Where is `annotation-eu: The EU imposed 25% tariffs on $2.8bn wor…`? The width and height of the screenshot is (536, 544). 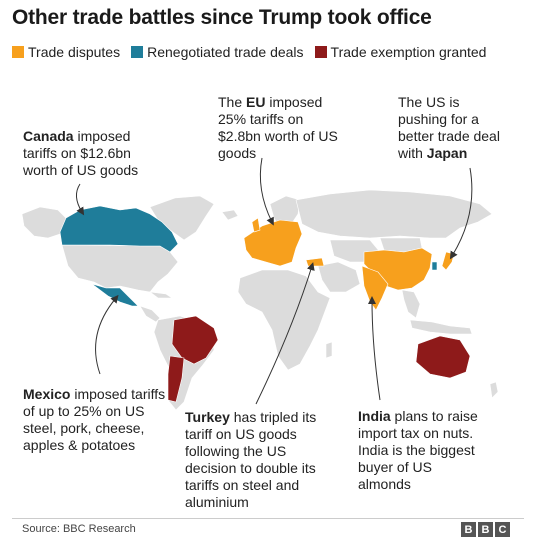
annotation-eu: The EU imposed 25% tariffs on $2.8bn wor… is located at coordinates (278, 128).